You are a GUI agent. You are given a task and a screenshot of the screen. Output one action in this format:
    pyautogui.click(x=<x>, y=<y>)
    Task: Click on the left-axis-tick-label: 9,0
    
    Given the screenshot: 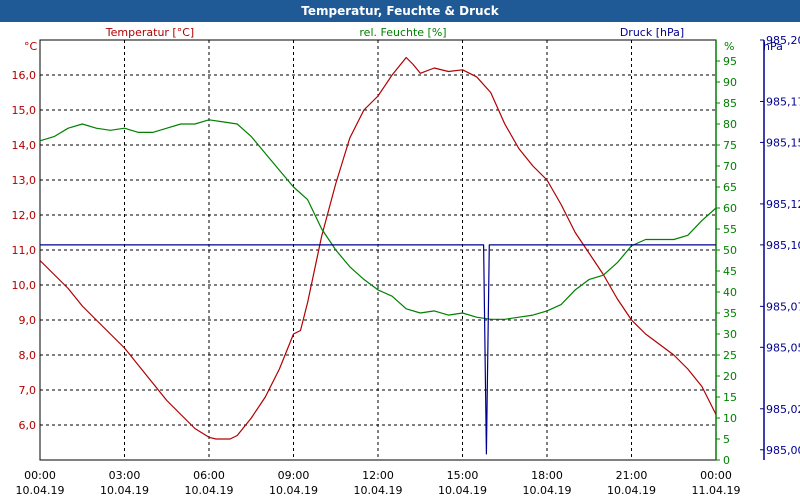 What is the action you would take?
    pyautogui.click(x=28, y=320)
    